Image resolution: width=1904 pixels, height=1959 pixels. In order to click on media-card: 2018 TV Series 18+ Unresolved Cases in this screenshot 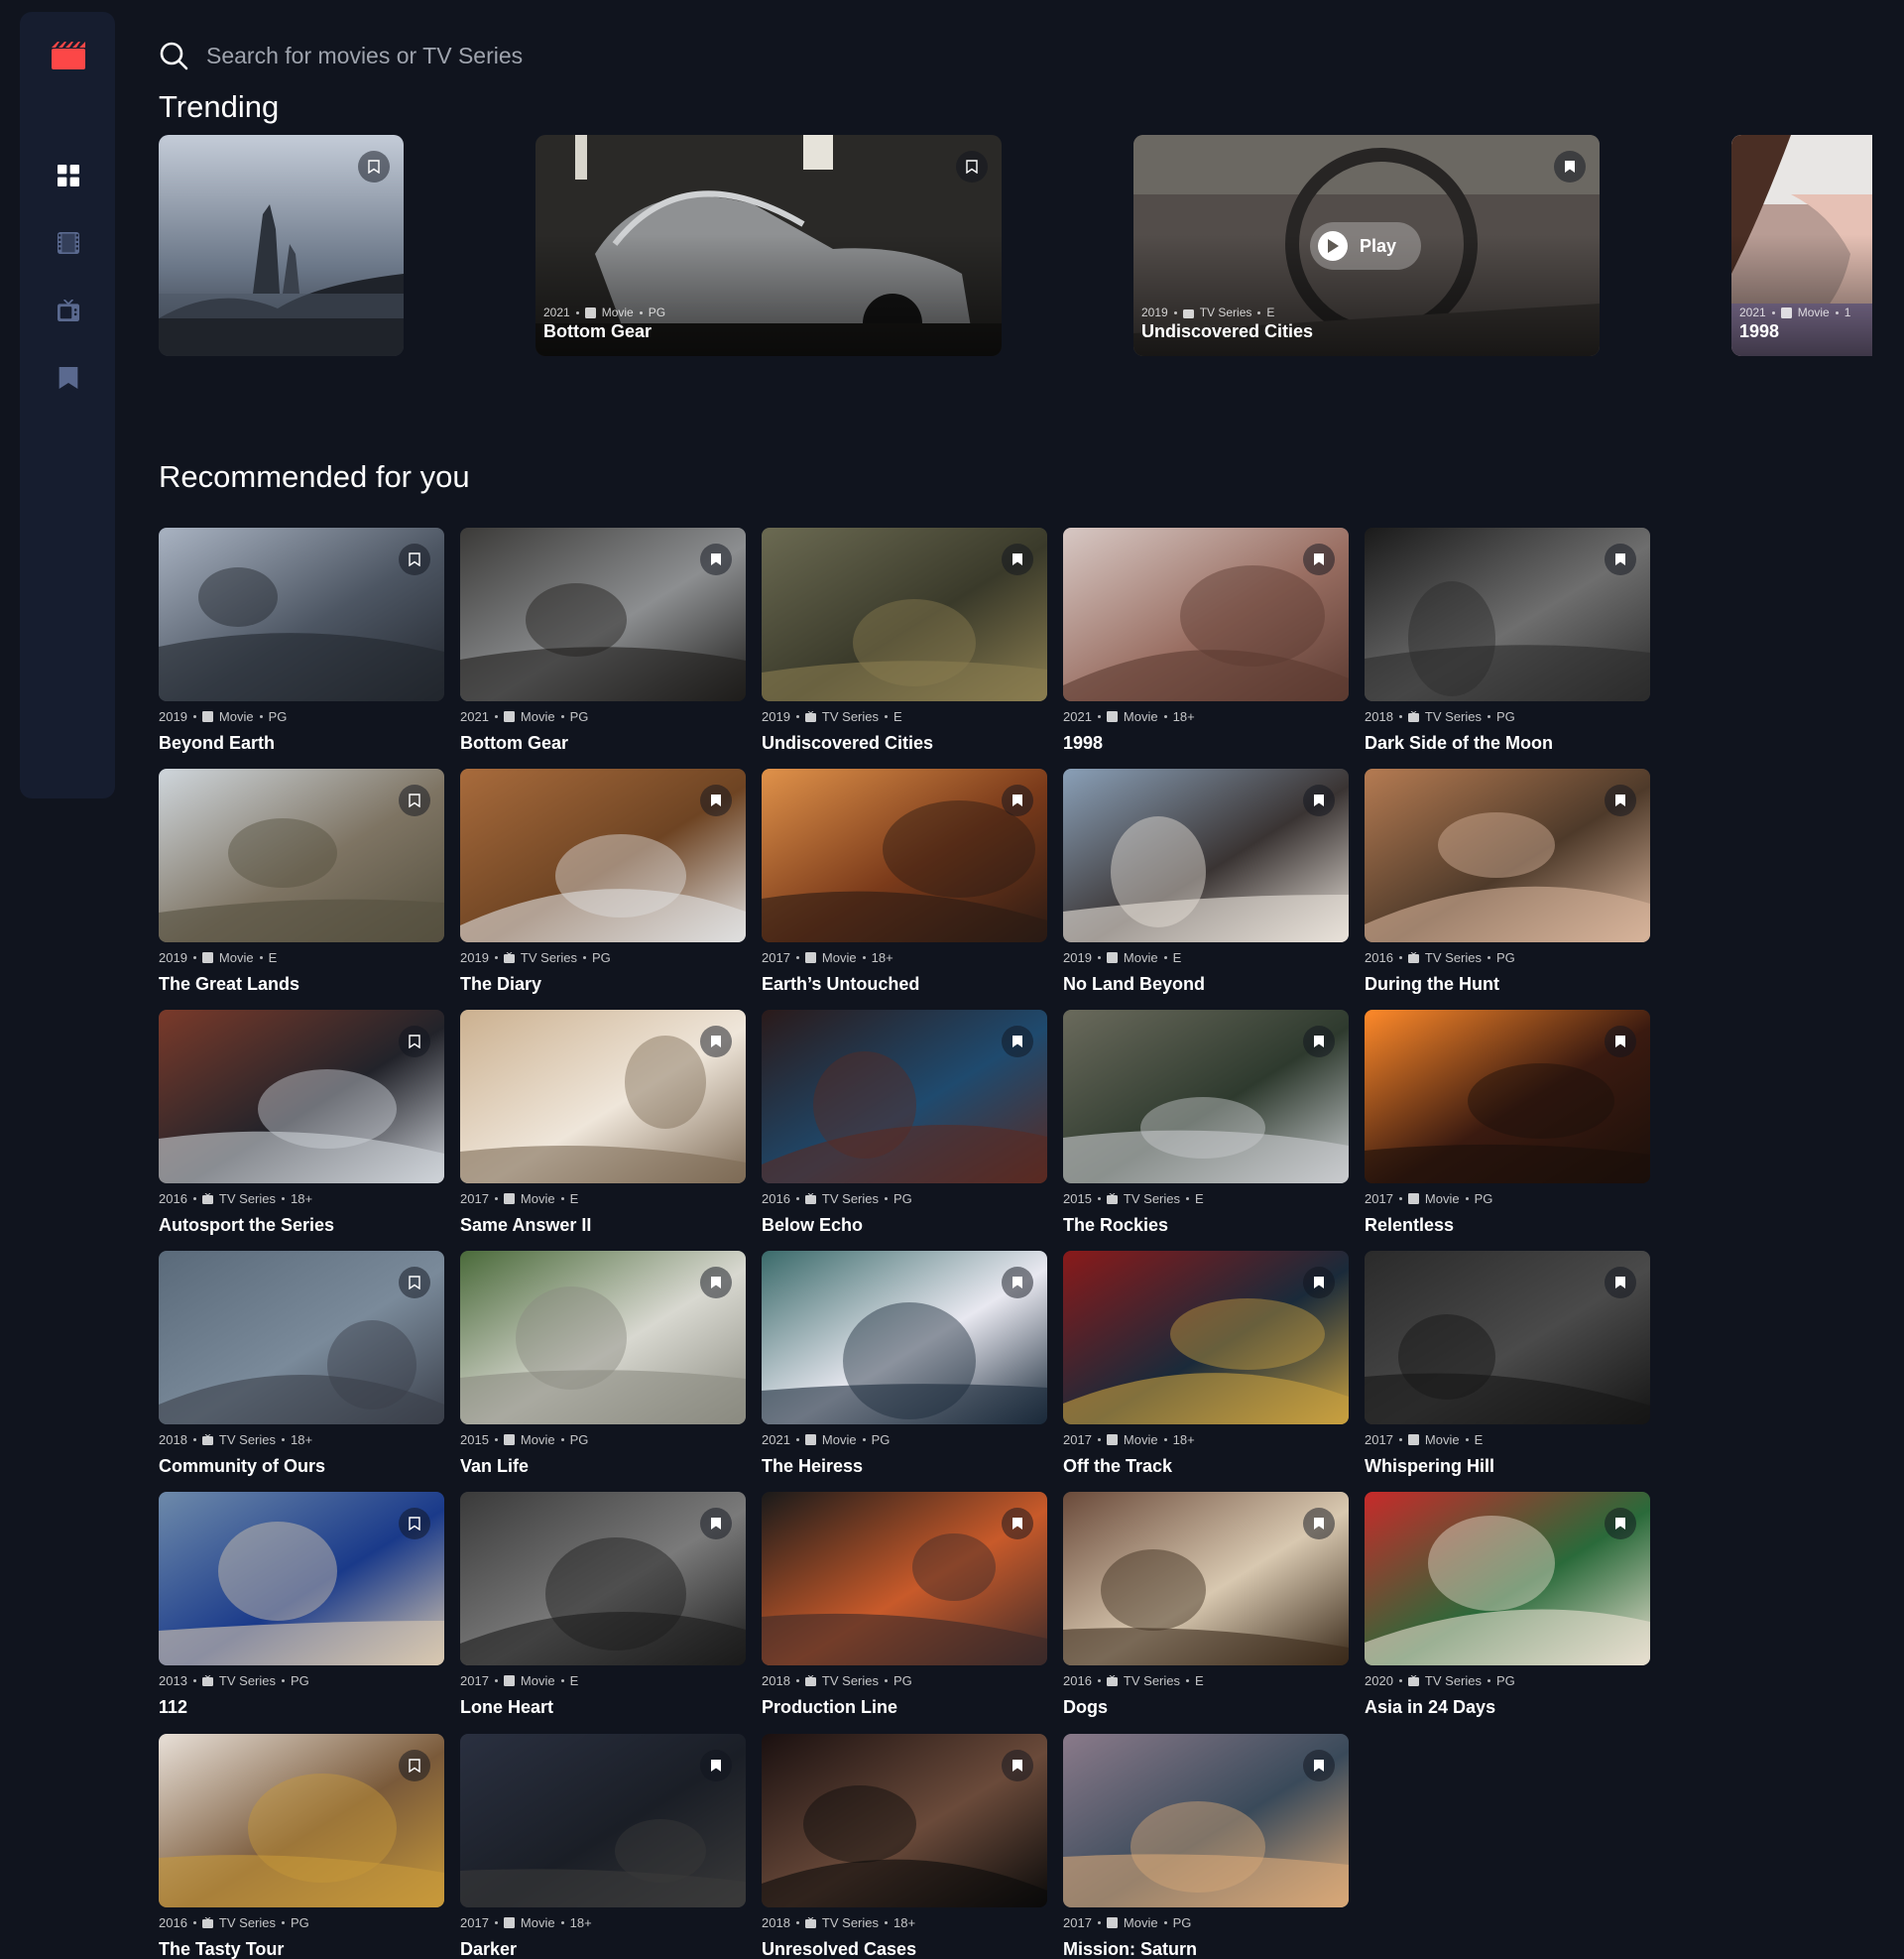, I will do `click(904, 1846)`.